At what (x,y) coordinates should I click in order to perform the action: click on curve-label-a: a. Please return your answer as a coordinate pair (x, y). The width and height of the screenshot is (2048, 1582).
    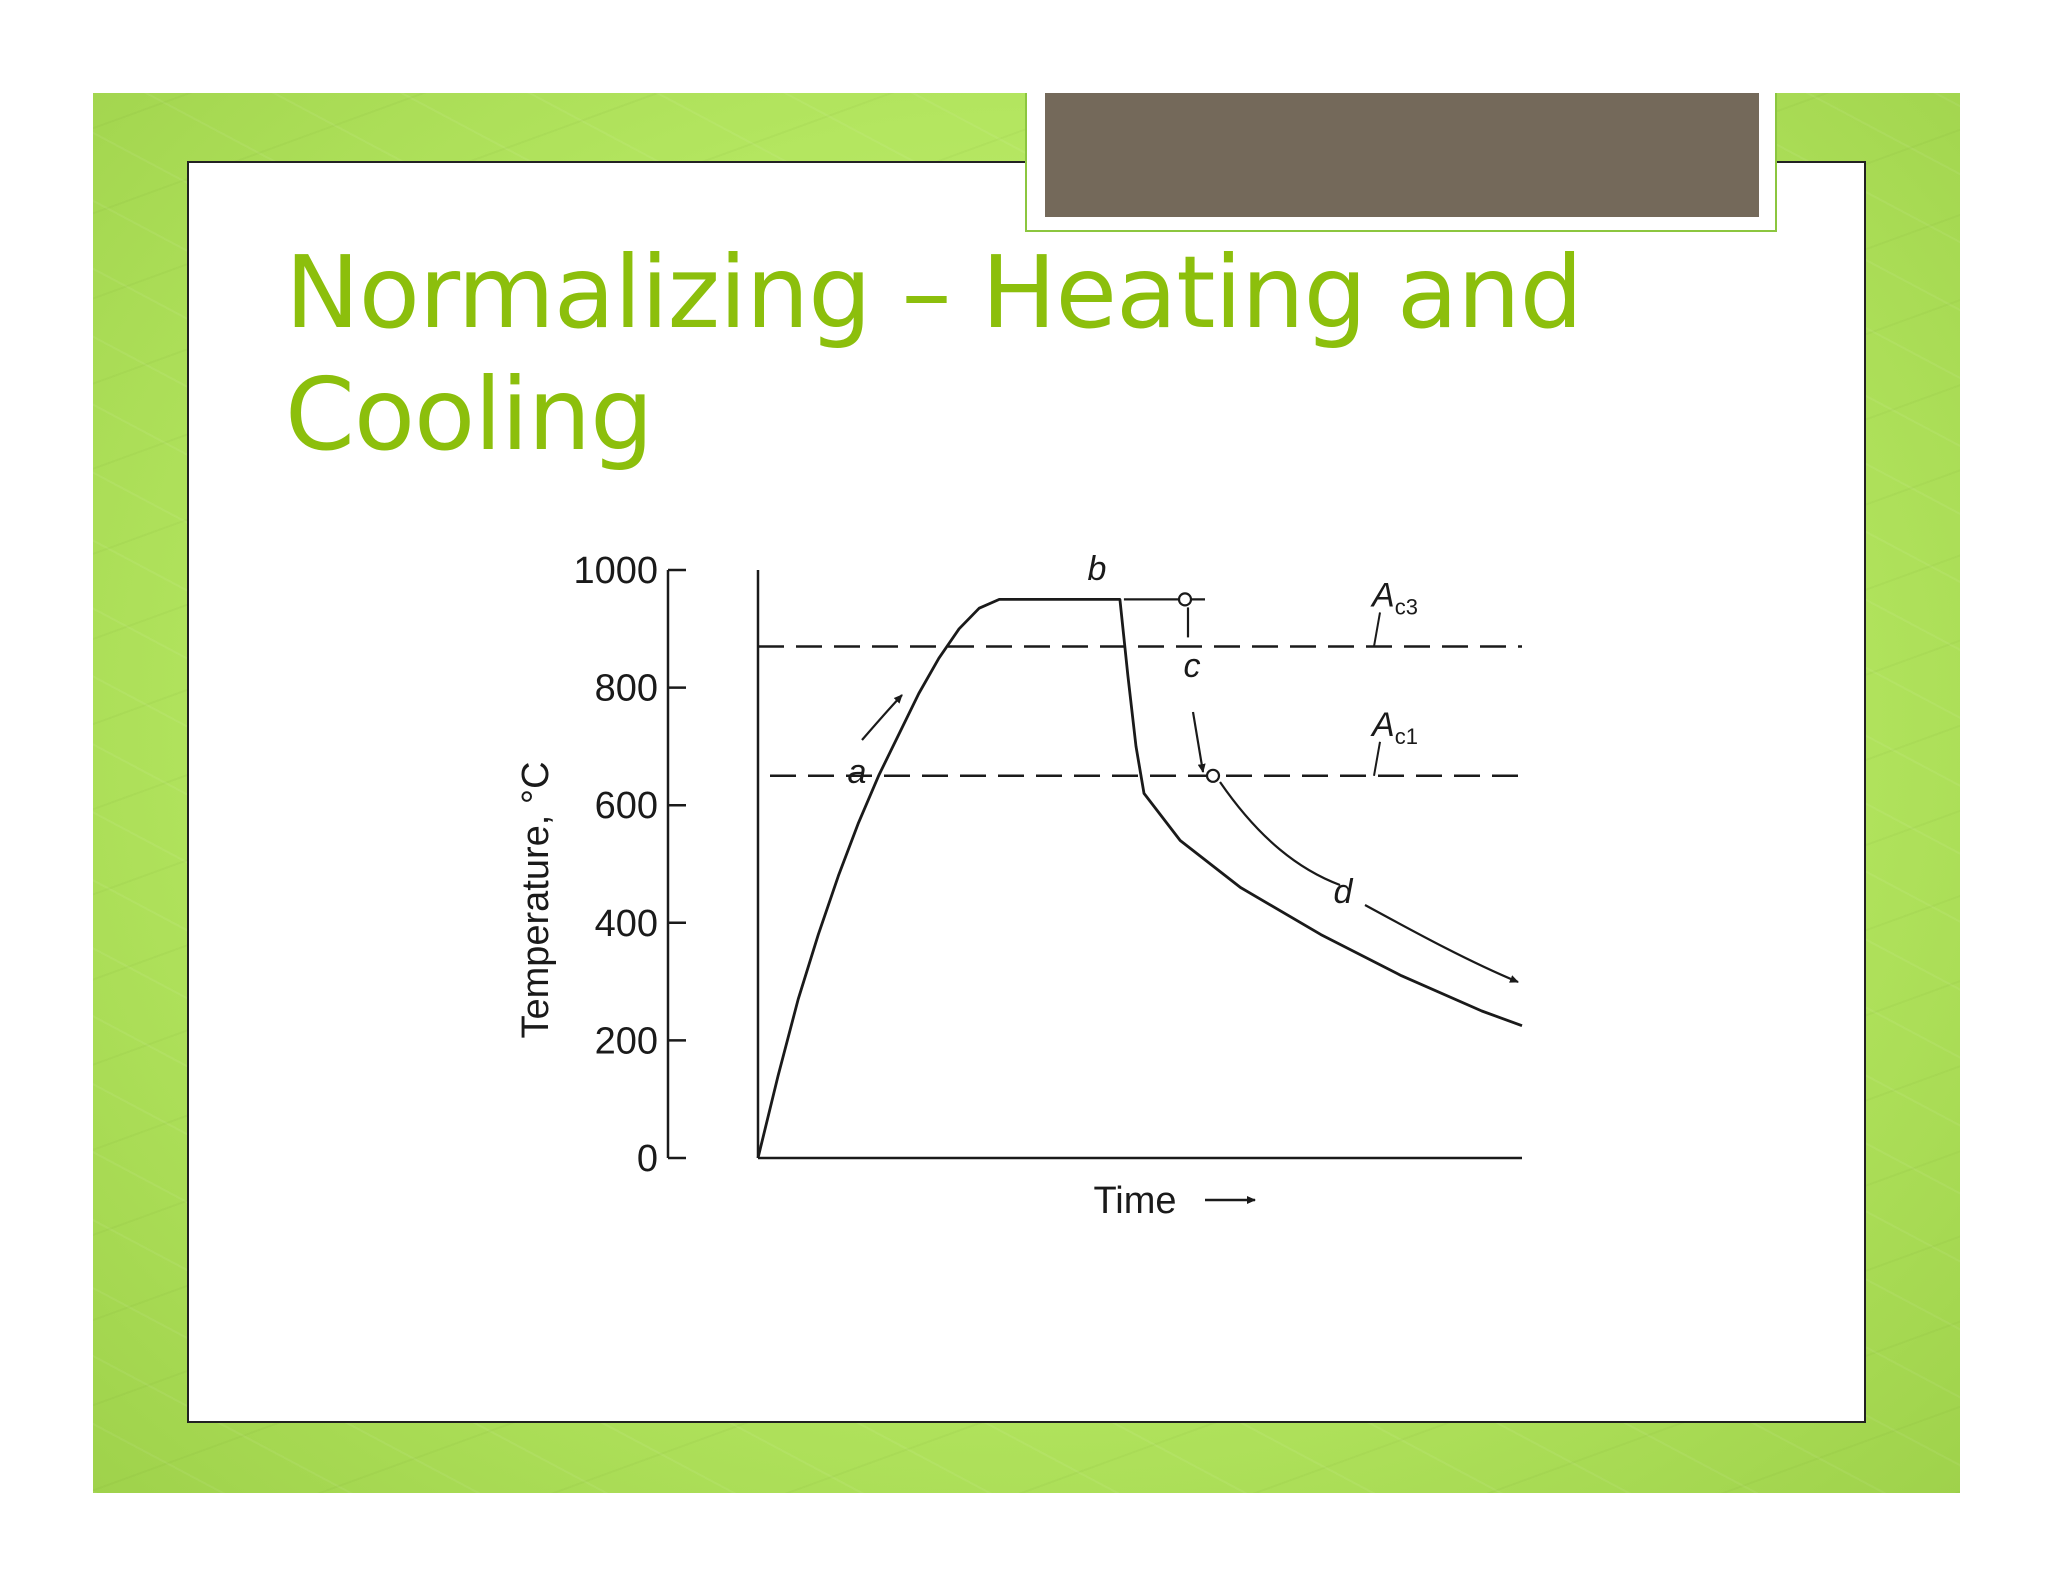
    Looking at the image, I should click on (857, 772).